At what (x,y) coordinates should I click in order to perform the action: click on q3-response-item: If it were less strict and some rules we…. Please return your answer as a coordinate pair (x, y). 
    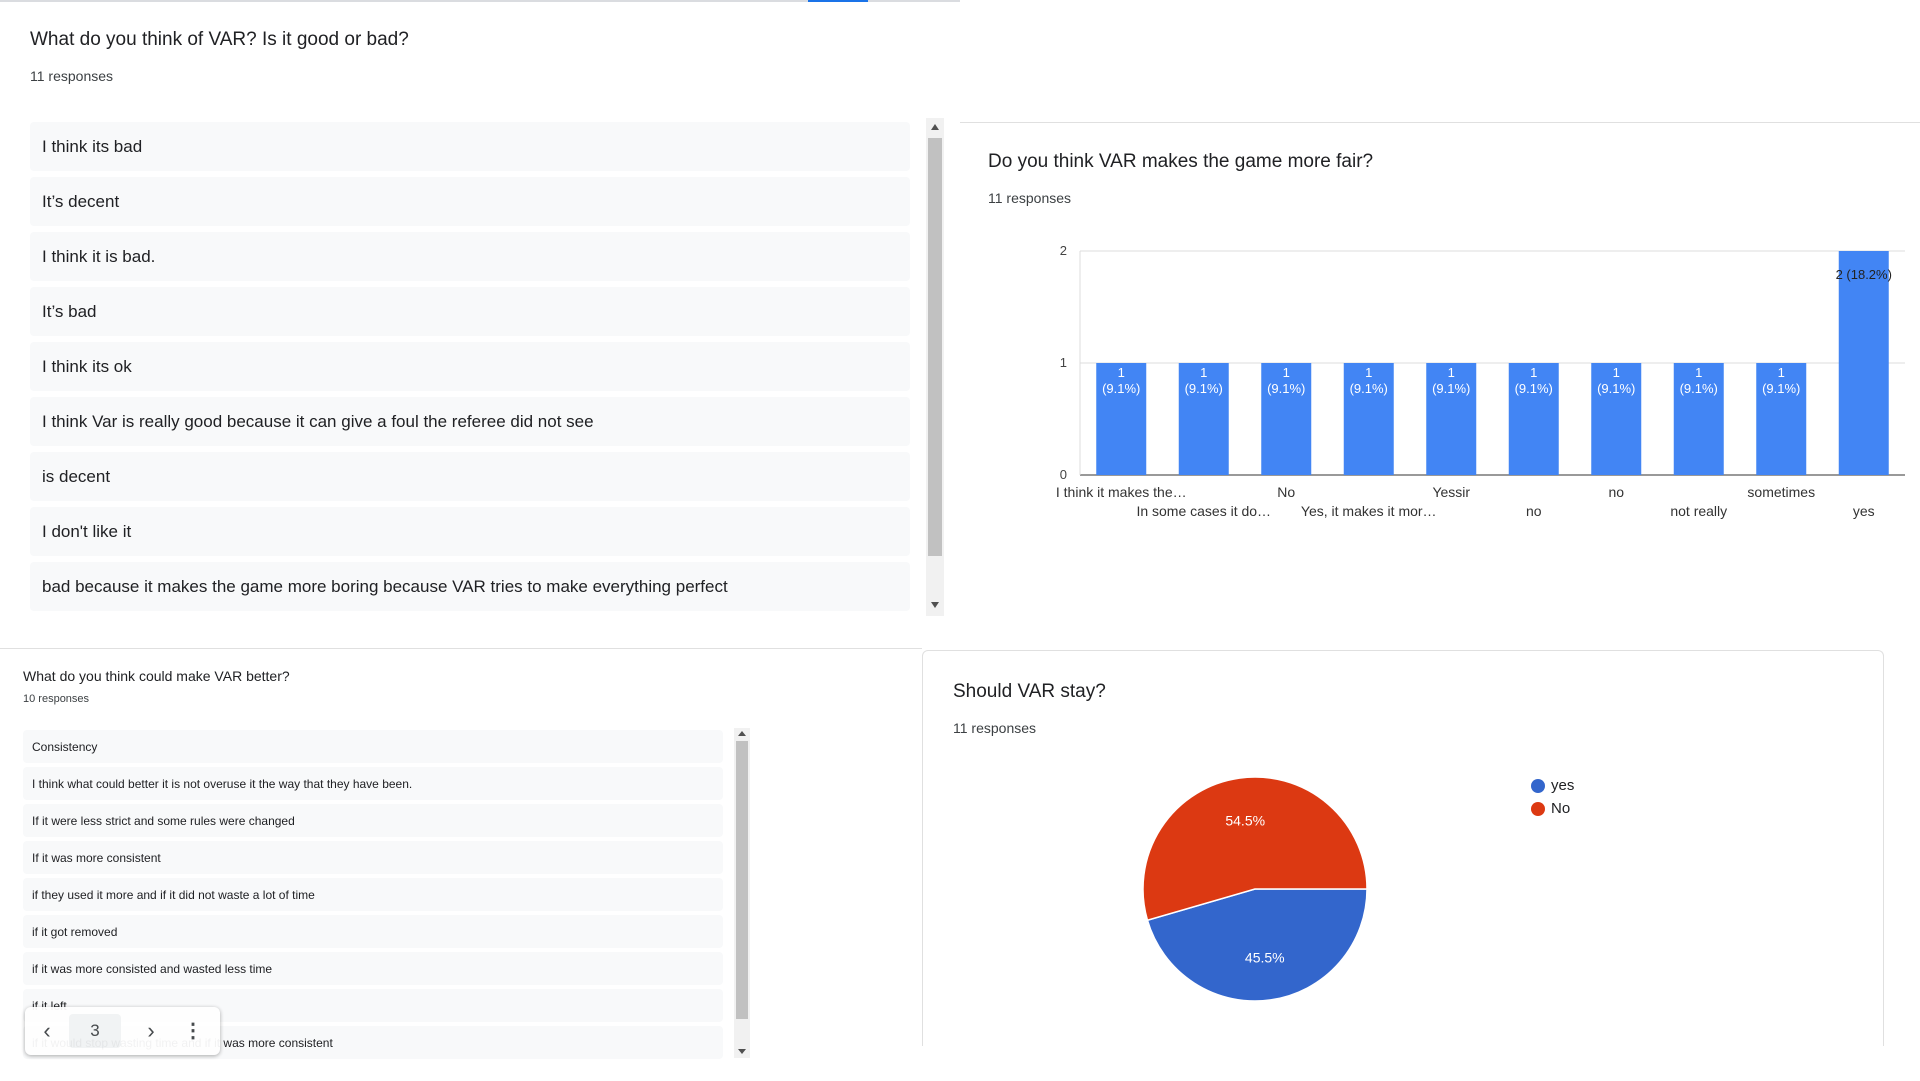
    Looking at the image, I should click on (373, 820).